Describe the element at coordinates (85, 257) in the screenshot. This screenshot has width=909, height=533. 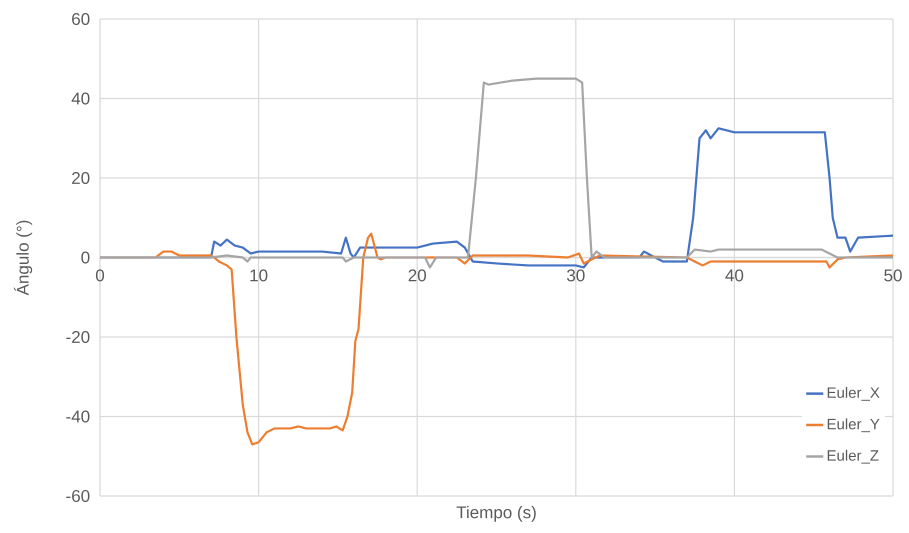
I see `y-tick-label: 0` at that location.